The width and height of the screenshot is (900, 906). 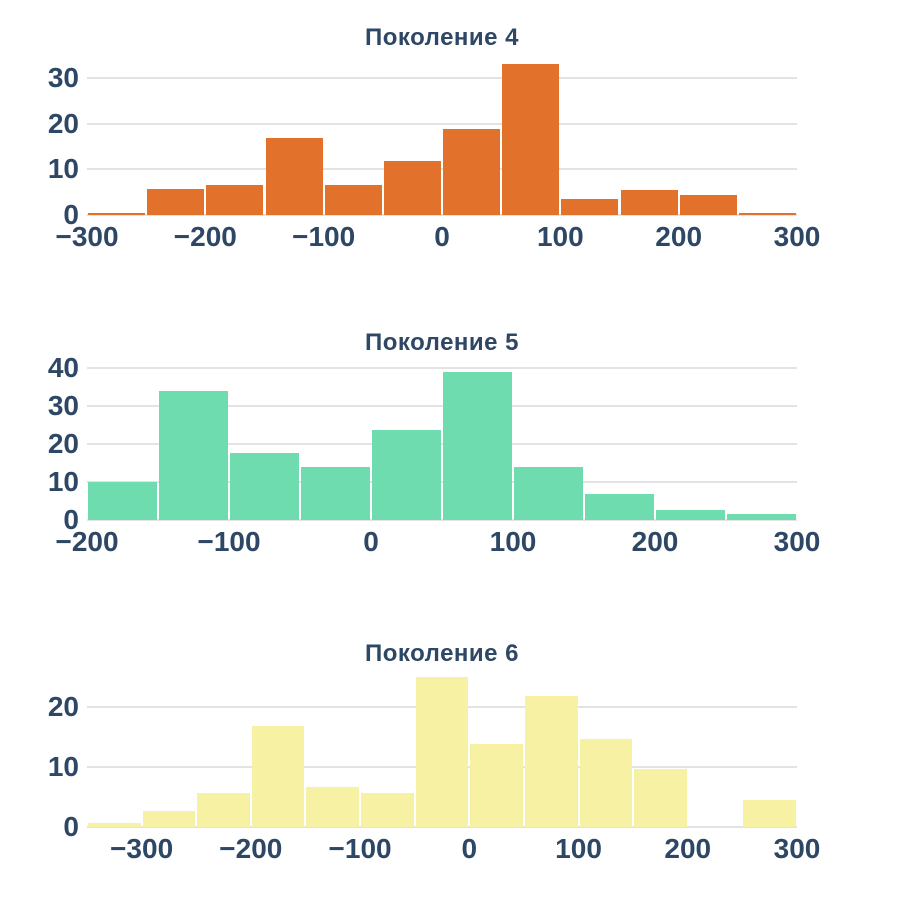 What do you see at coordinates (63, 367) in the screenshot?
I see `y-tick-label: 40` at bounding box center [63, 367].